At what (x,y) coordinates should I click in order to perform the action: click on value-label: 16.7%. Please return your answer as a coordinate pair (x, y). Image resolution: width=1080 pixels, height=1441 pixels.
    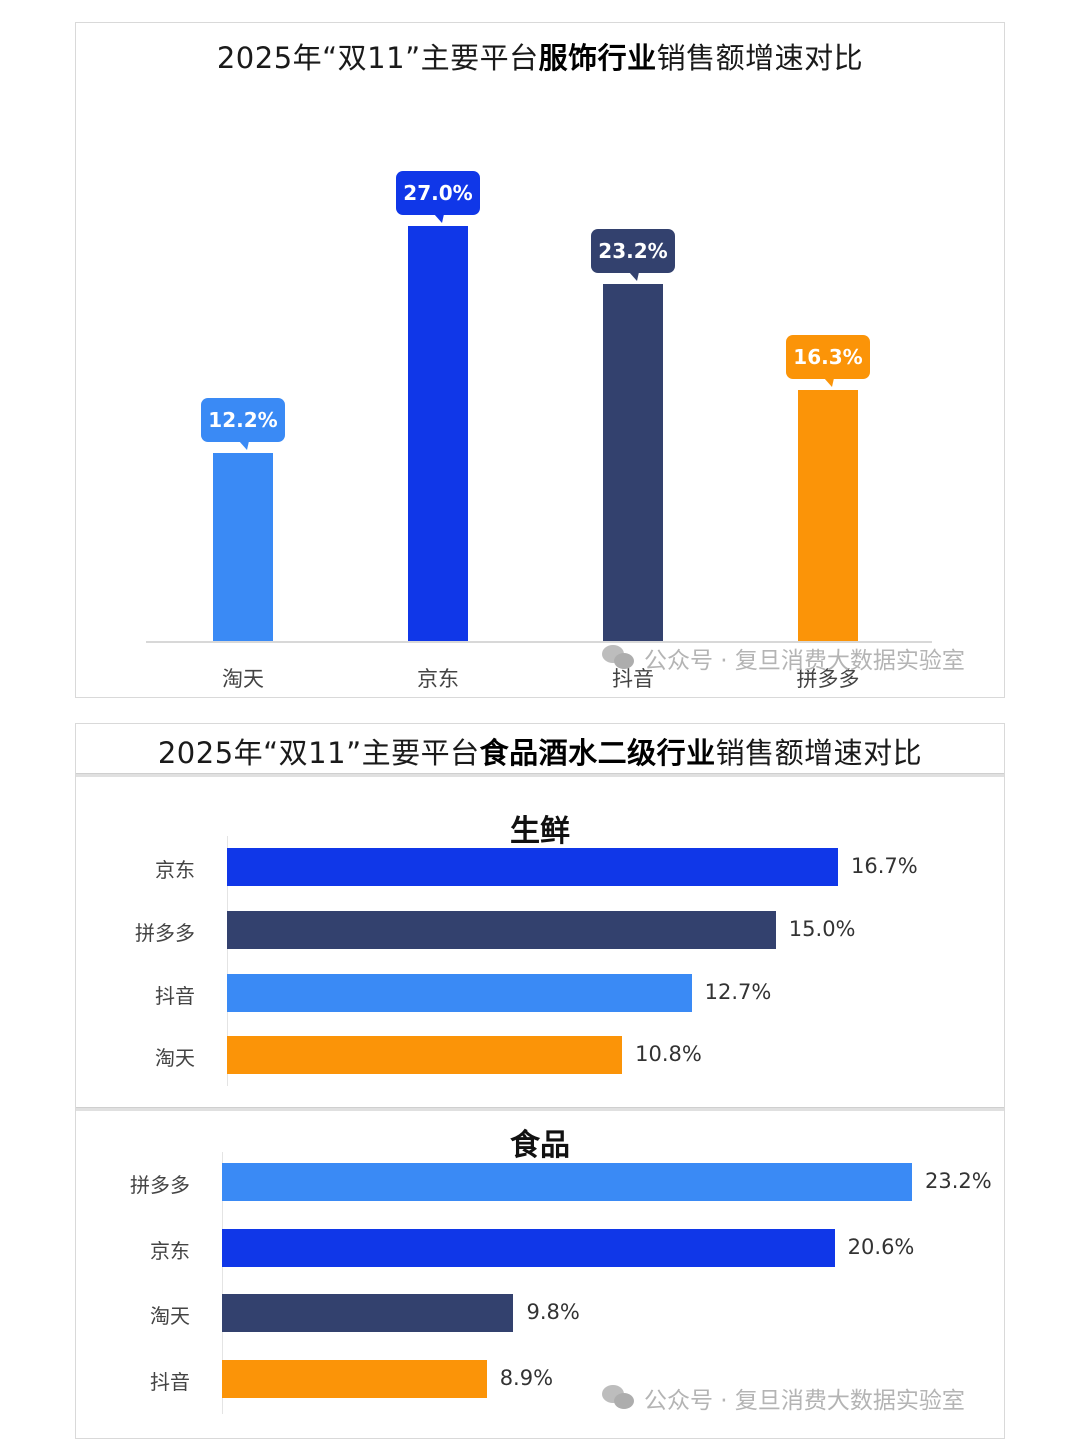
    Looking at the image, I should click on (884, 866).